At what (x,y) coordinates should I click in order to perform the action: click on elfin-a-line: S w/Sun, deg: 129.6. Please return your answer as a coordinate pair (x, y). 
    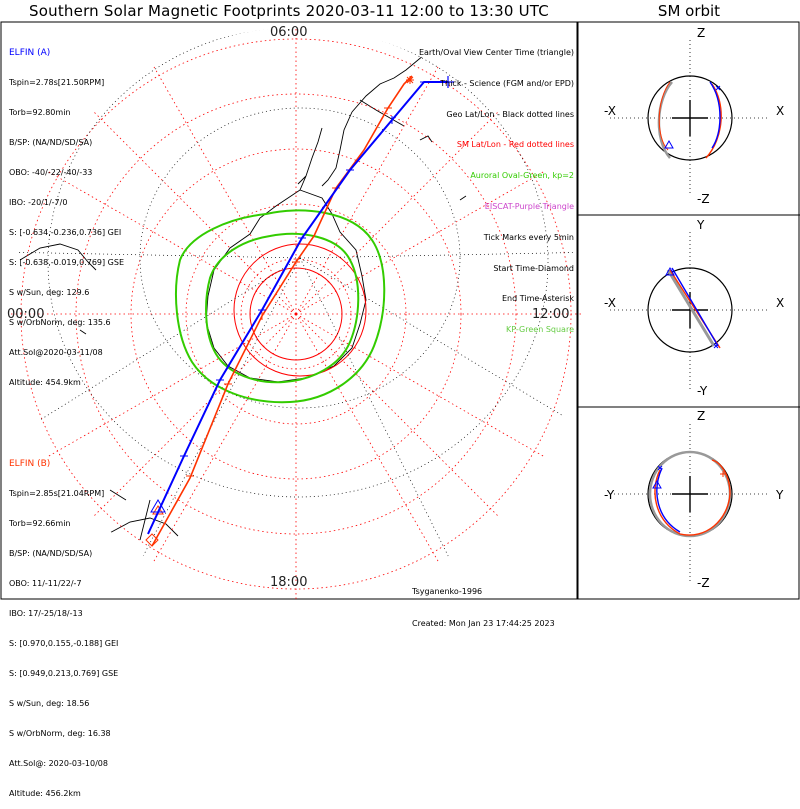
    Looking at the image, I should click on (49, 292).